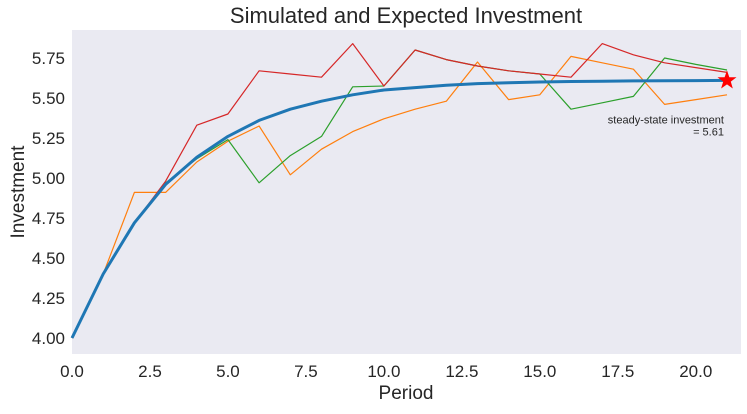 The image size is (747, 414). I want to click on x-axis-ticks: 0.0 2.5 5.0 7.5 10.0 12.5 15.0 17.5 20.0, so click(386, 371).